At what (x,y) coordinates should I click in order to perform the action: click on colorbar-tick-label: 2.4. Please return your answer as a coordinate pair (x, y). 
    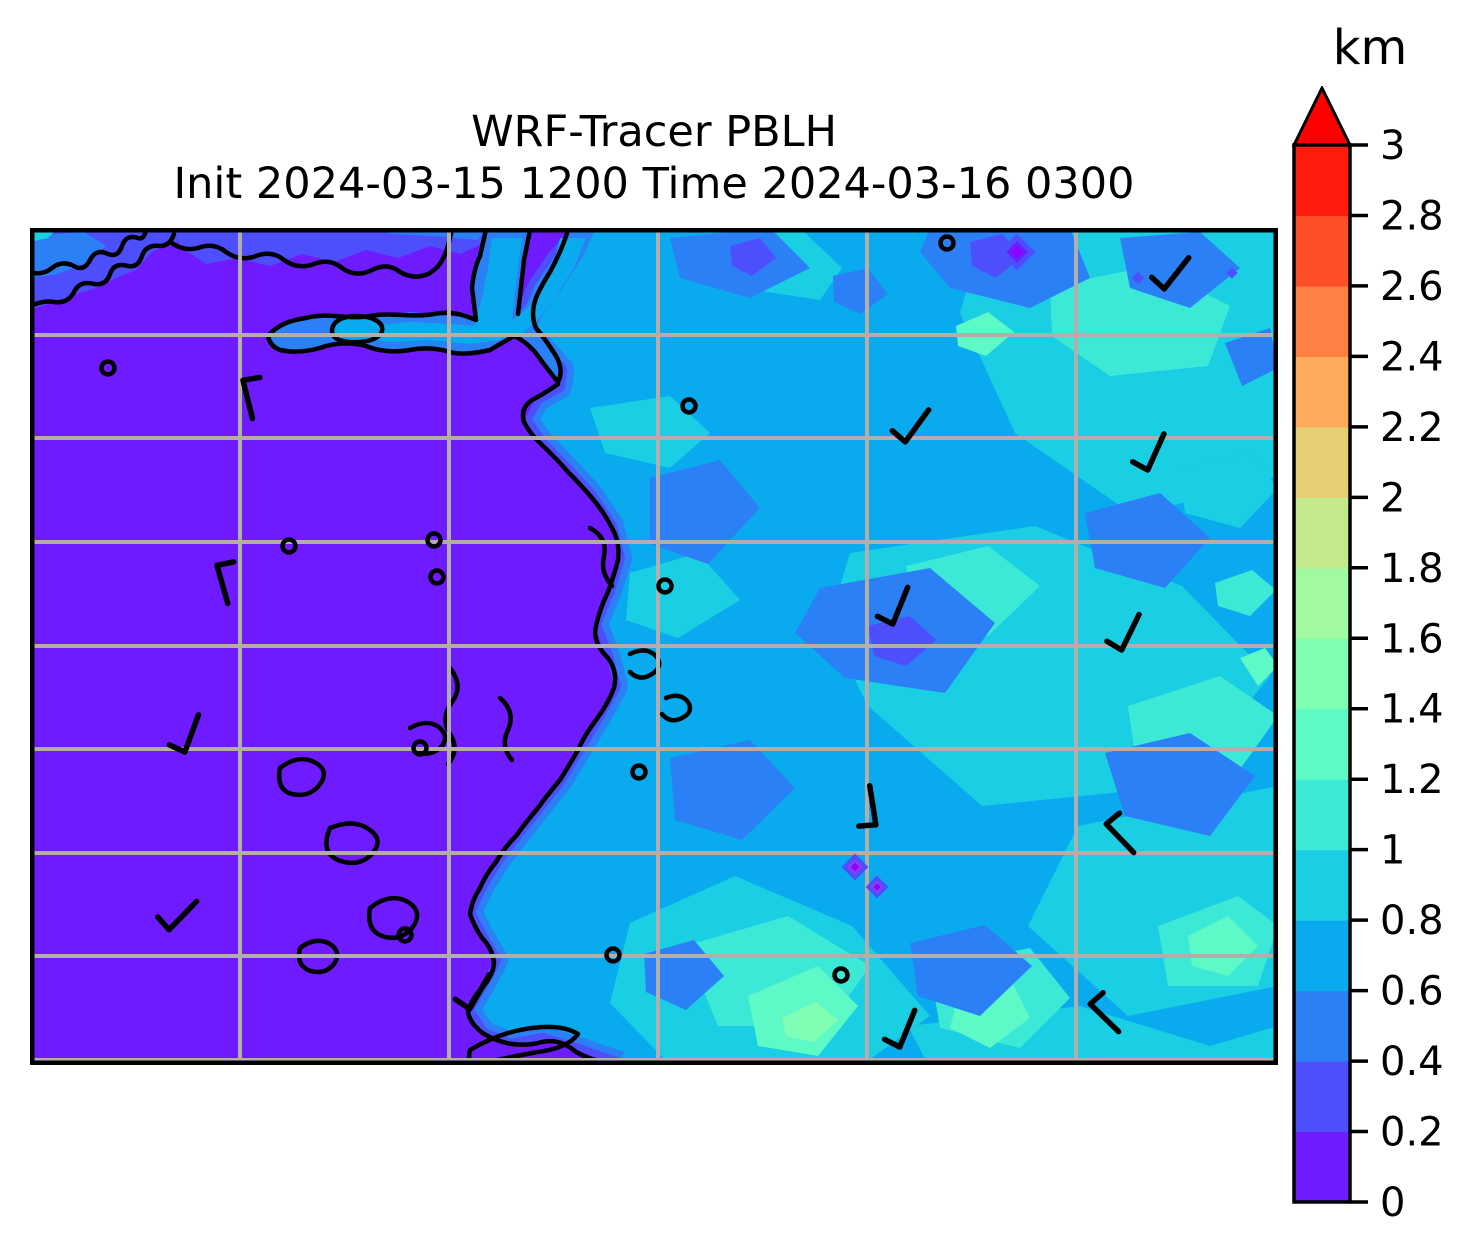
    Looking at the image, I should click on (1412, 357).